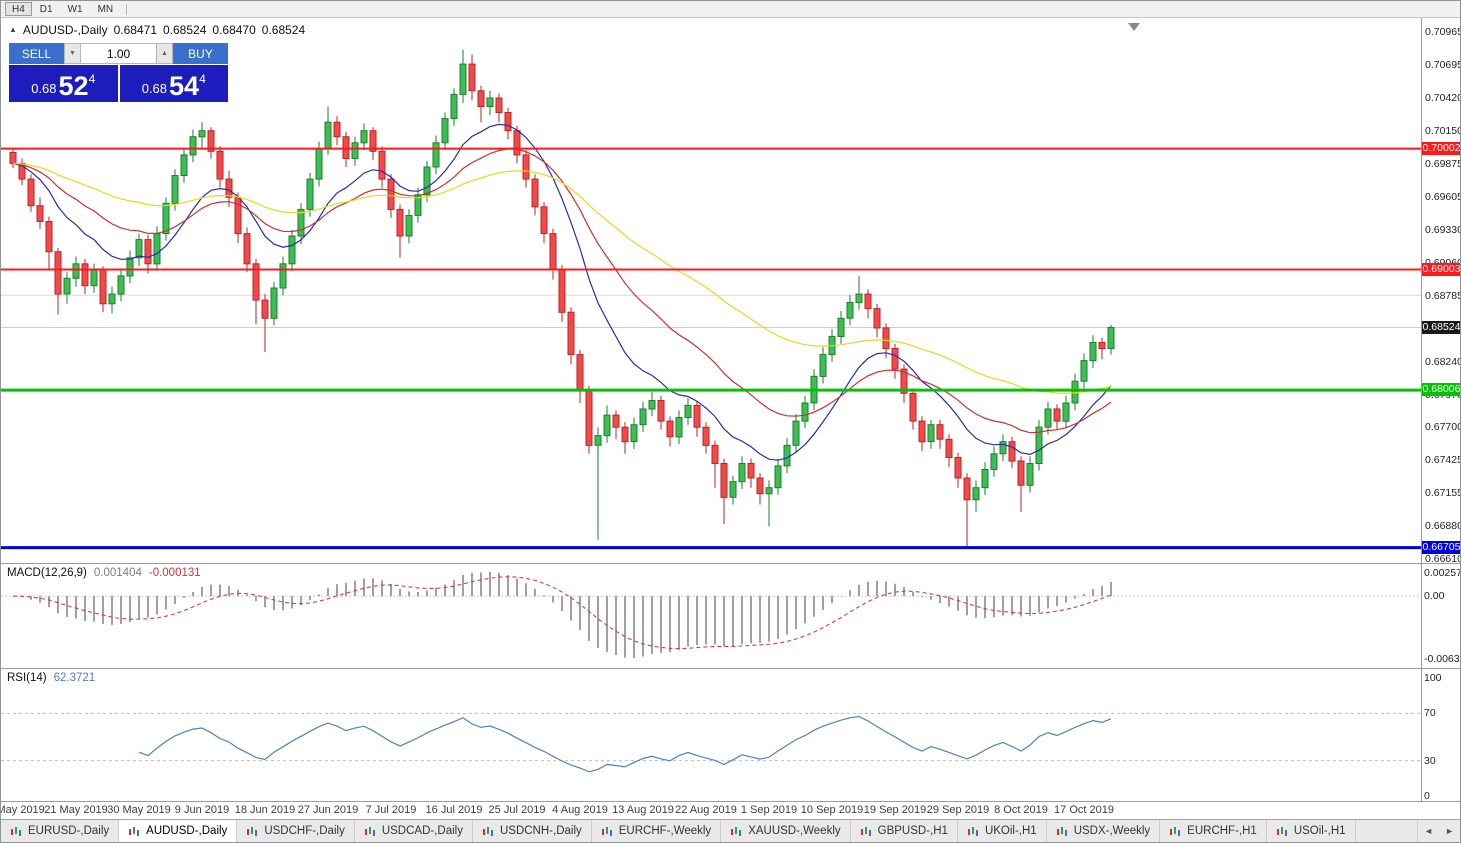 This screenshot has height=843, width=1461. Describe the element at coordinates (27, 678) in the screenshot. I see `rsi-title: RSI(14)` at that location.